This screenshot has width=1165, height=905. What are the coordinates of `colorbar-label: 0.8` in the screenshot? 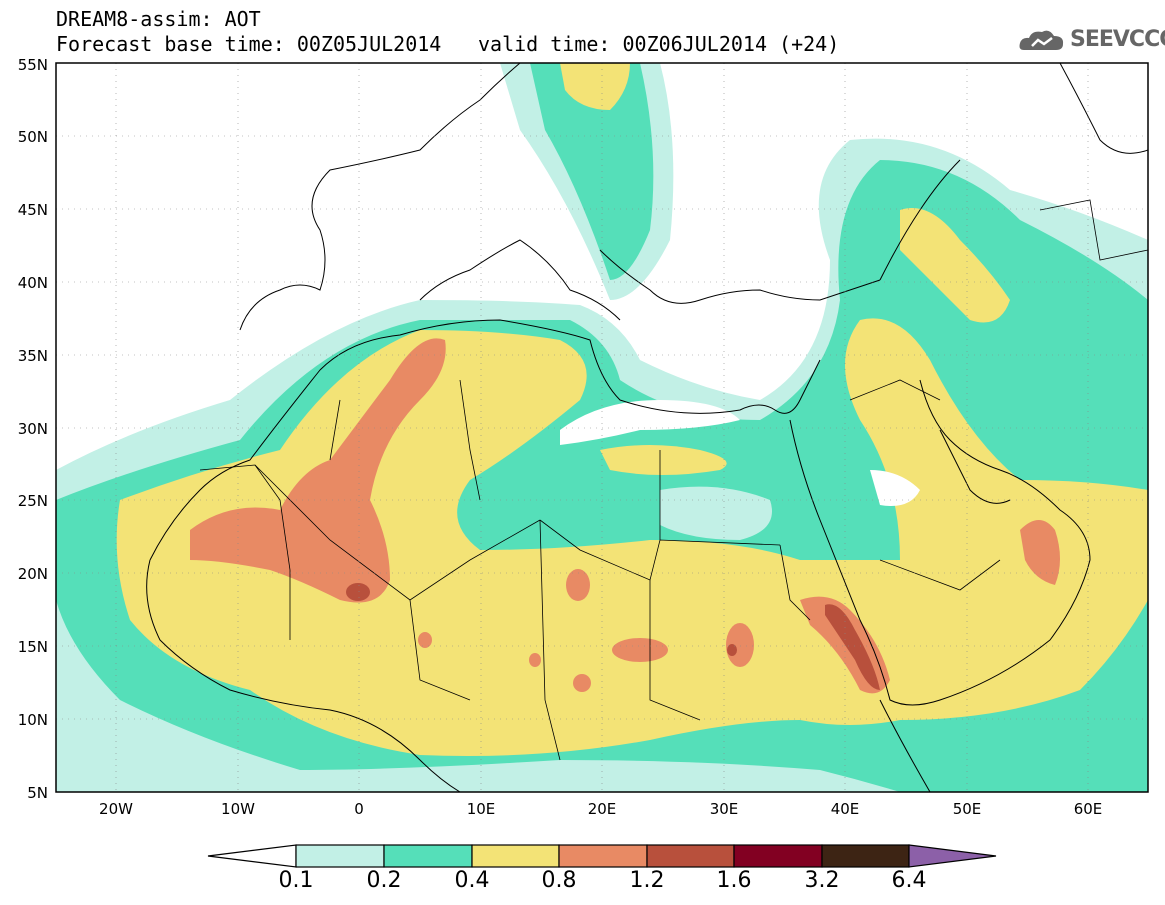 It's located at (559, 880).